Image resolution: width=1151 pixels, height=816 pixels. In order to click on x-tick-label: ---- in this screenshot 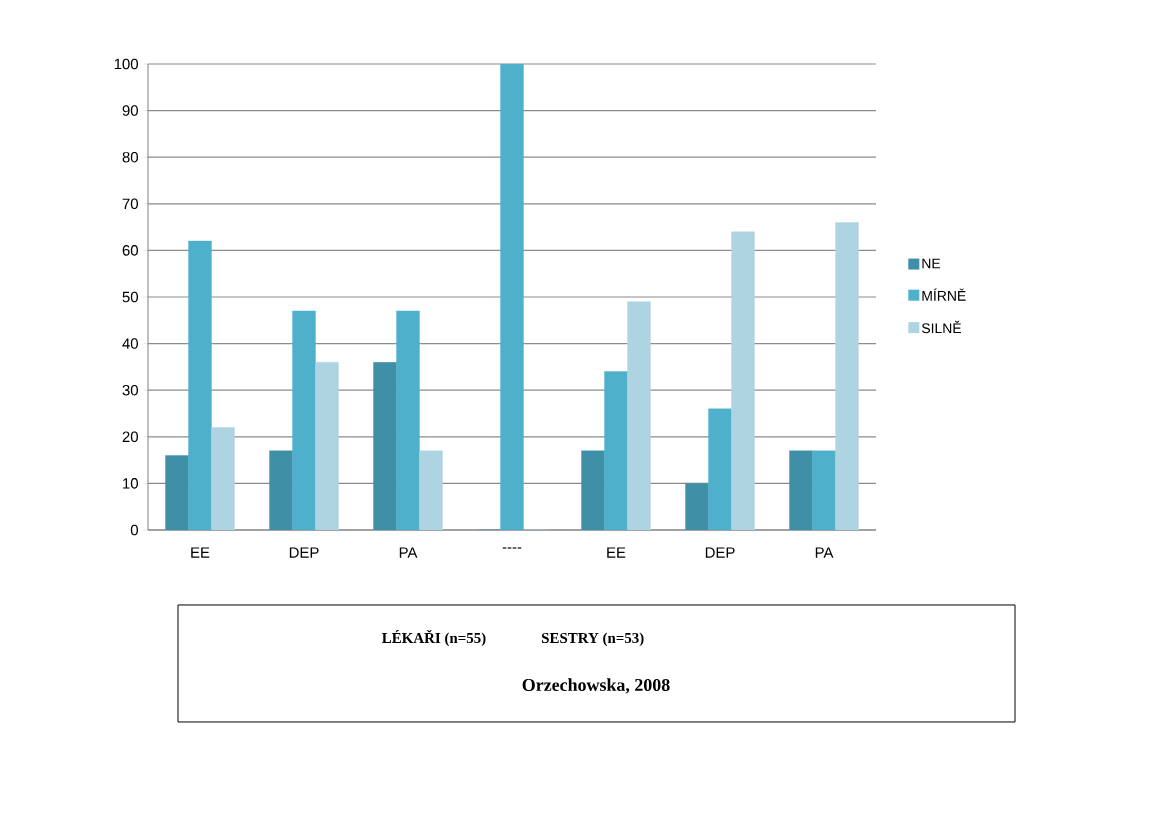, I will do `click(512, 548)`.